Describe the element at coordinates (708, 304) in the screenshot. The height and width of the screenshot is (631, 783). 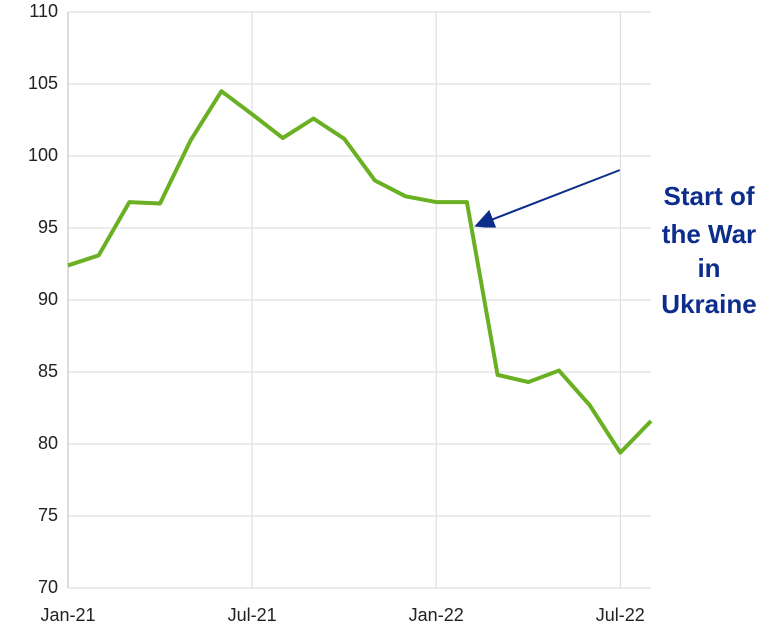
I see `annotation-text: Ukraine` at that location.